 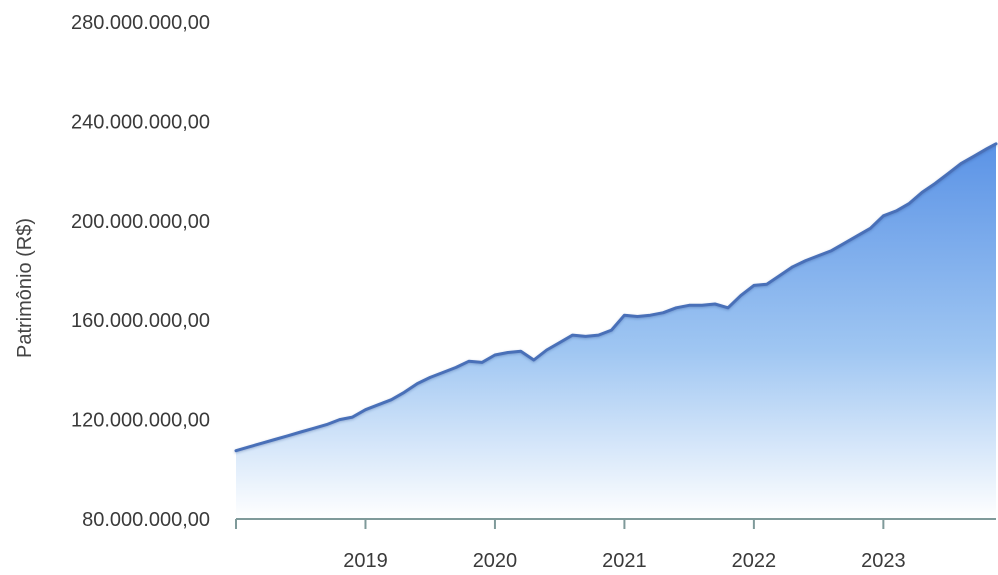 I want to click on y-tick-label: 160.000.000,00, so click(x=140, y=321).